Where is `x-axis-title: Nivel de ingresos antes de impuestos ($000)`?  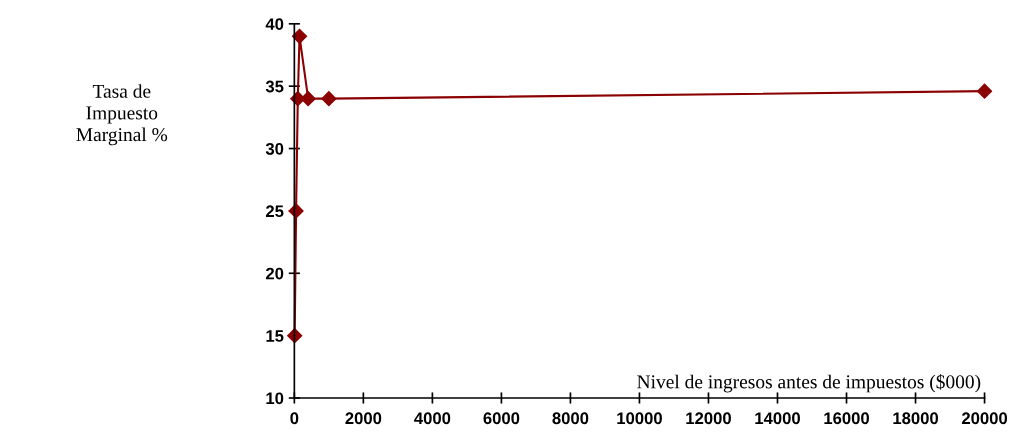 x-axis-title: Nivel de ingresos antes de impuestos ($000) is located at coordinates (809, 383).